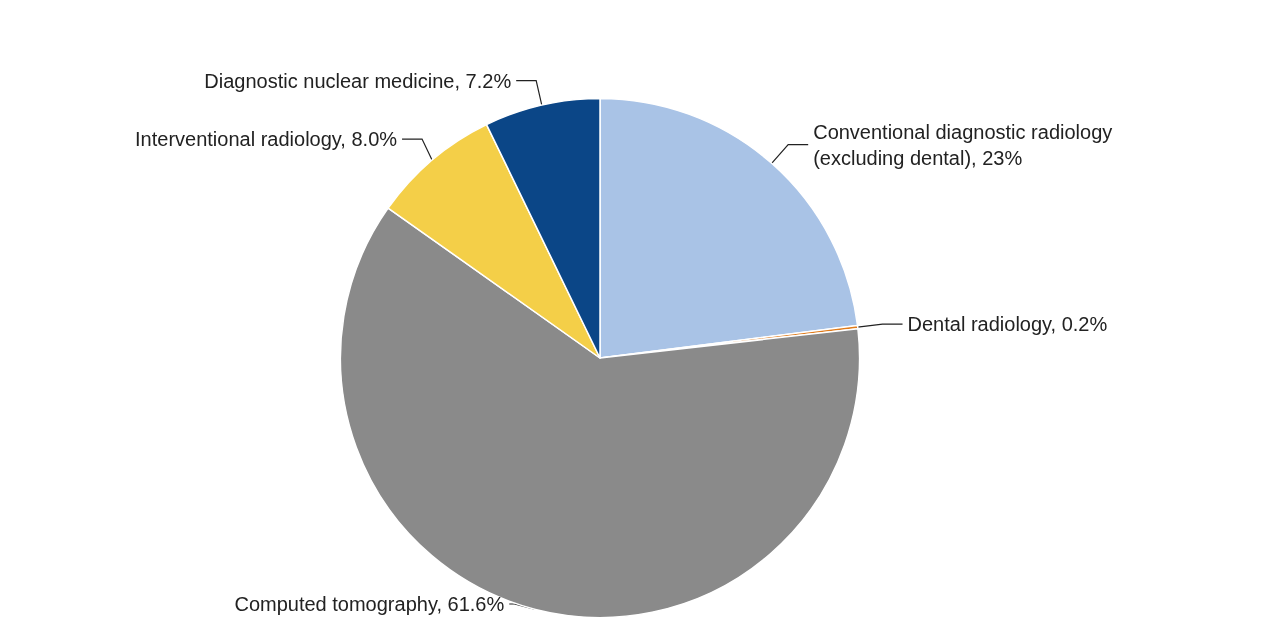 The image size is (1268, 618). I want to click on slice-label: Computed tomography, 61.6%, so click(369, 604).